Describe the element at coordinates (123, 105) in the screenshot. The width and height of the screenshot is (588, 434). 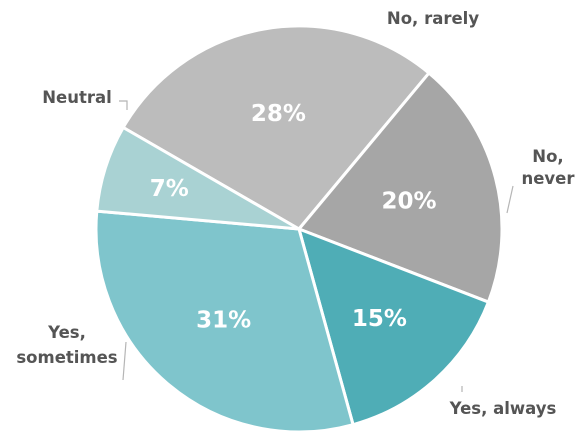
I see `leader-line-neutral` at that location.